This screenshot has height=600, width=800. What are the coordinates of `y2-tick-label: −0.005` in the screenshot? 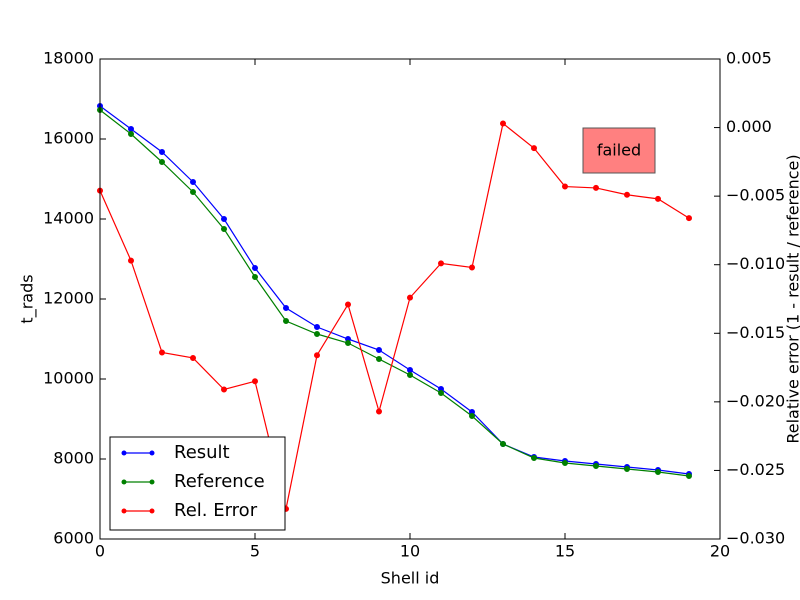 It's located at (755, 195).